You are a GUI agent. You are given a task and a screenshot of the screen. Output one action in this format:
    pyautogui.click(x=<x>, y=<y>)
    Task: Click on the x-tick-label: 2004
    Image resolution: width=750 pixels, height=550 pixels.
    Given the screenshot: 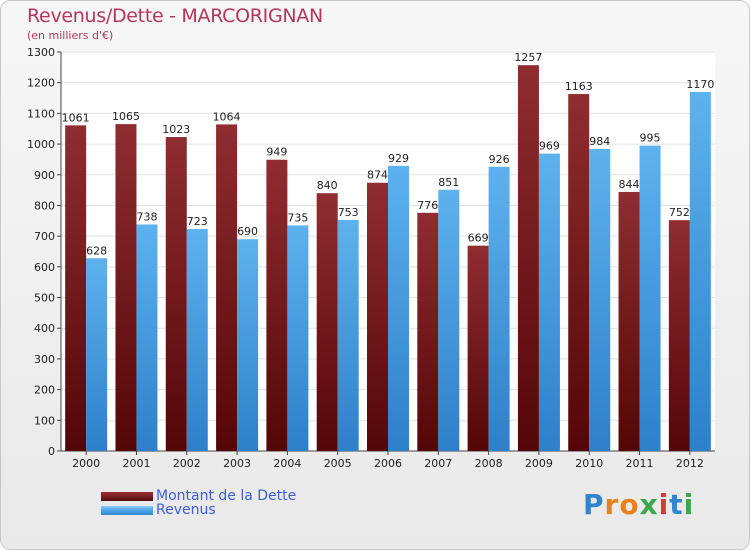 What is the action you would take?
    pyautogui.click(x=287, y=463)
    